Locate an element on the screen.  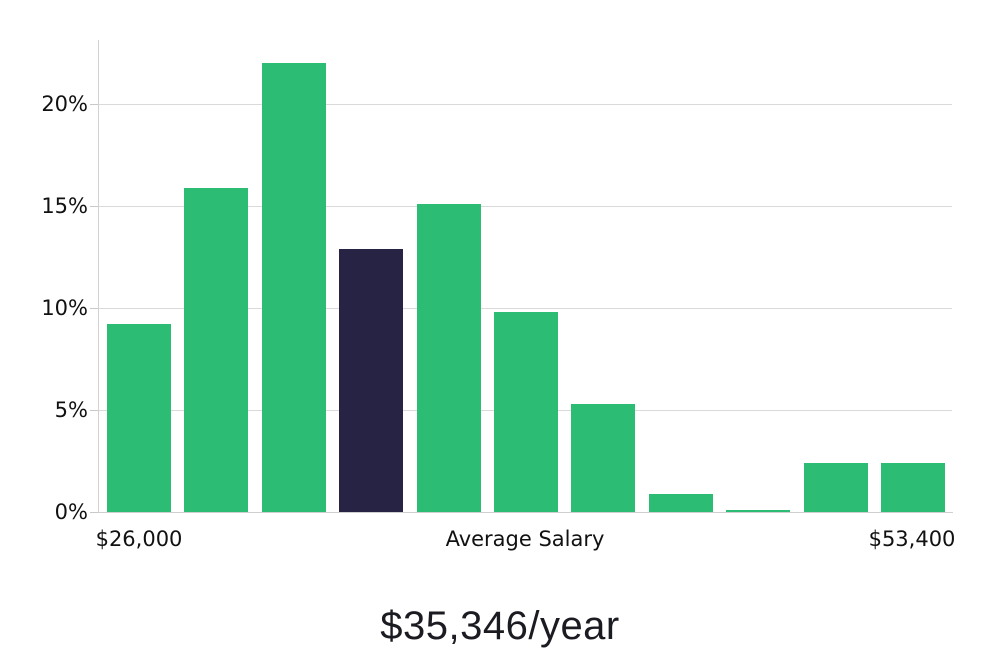
x-axis-label-max: $53,400 is located at coordinates (912, 539).